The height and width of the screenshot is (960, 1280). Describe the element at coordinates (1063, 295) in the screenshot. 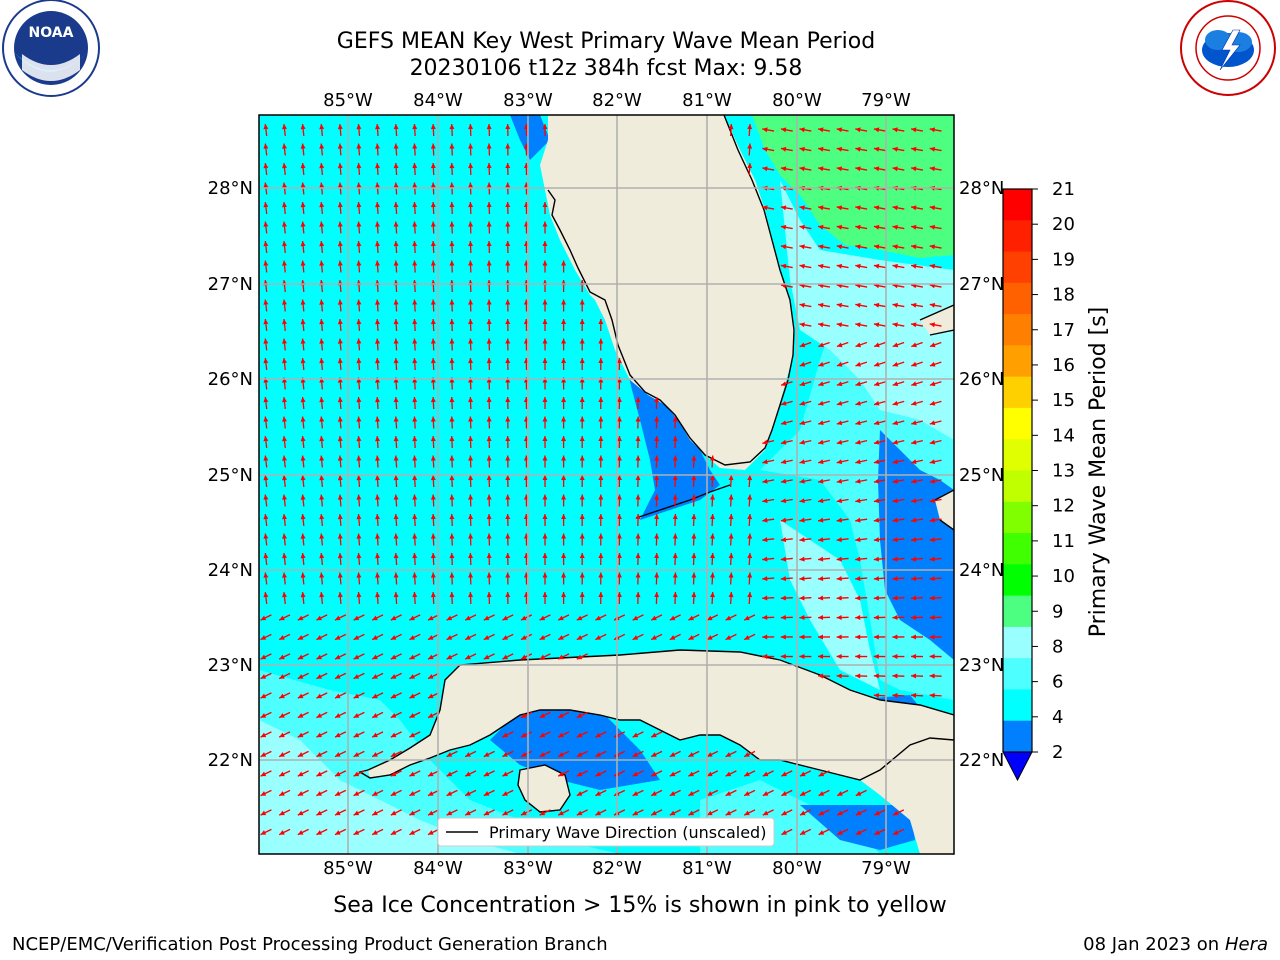

I see `colorbar-tick-label: 18` at that location.